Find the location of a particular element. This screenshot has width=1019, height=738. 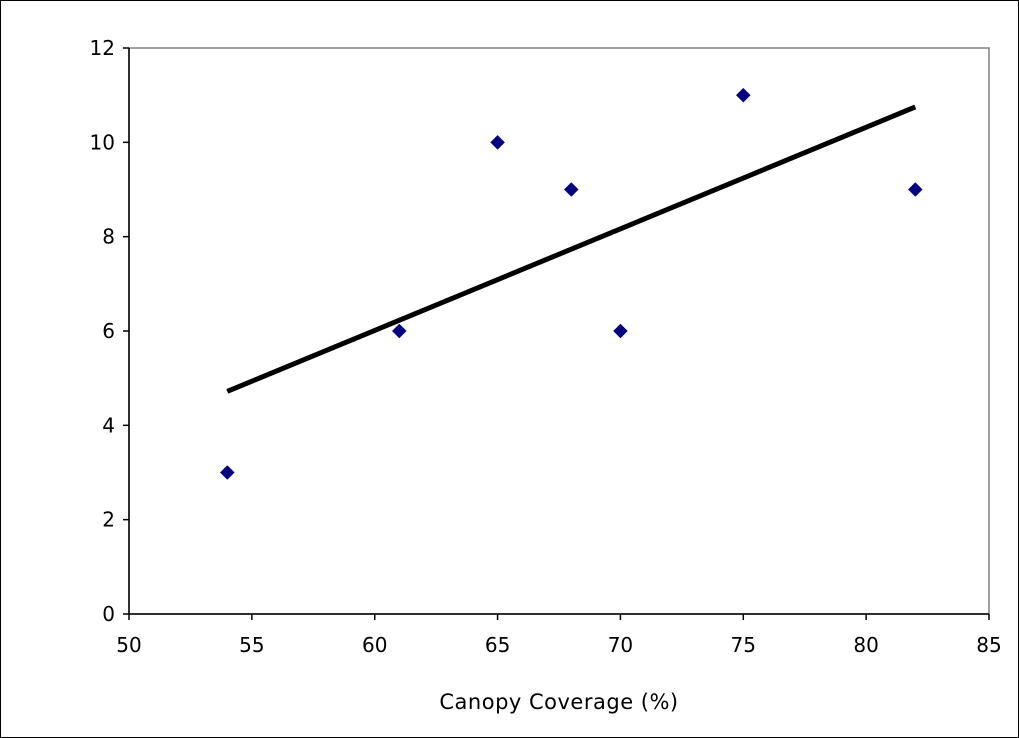

y-axis-tick-labels: 0 2 4 6 8 10 12 is located at coordinates (102, 331).